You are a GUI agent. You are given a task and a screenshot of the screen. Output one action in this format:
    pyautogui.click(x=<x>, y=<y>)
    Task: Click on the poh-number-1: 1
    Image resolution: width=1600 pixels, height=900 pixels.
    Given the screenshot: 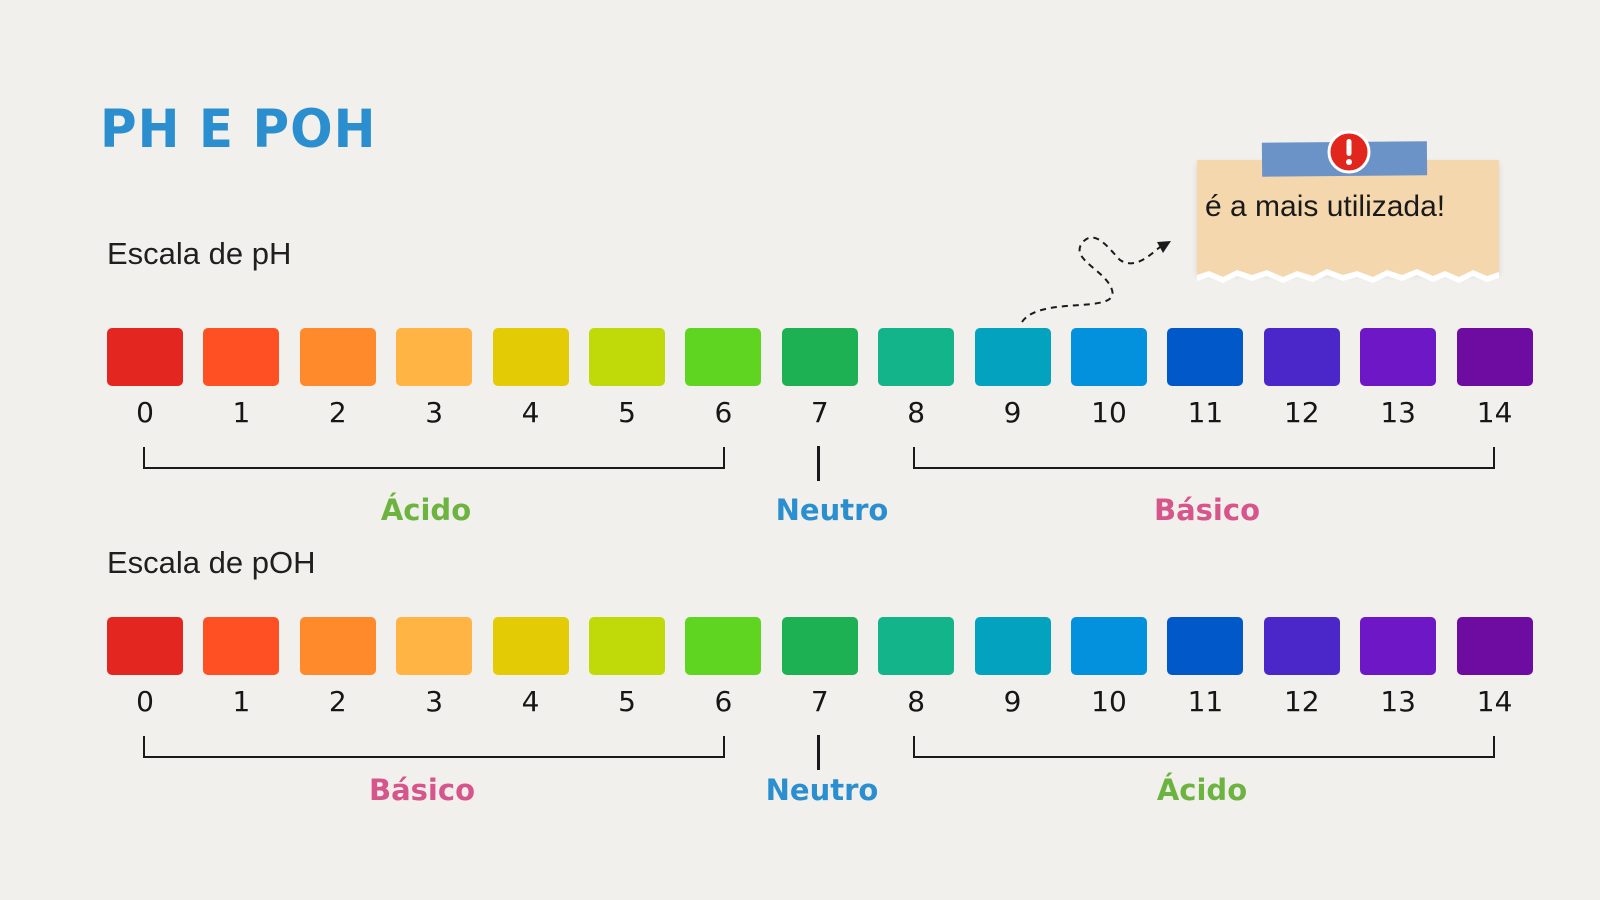 What is the action you would take?
    pyautogui.click(x=241, y=701)
    